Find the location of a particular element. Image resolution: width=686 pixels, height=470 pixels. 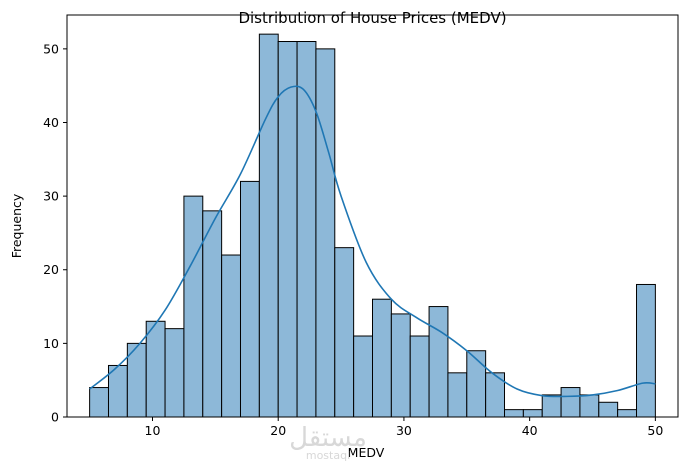

y-tick-label: 10 is located at coordinates (51, 343).